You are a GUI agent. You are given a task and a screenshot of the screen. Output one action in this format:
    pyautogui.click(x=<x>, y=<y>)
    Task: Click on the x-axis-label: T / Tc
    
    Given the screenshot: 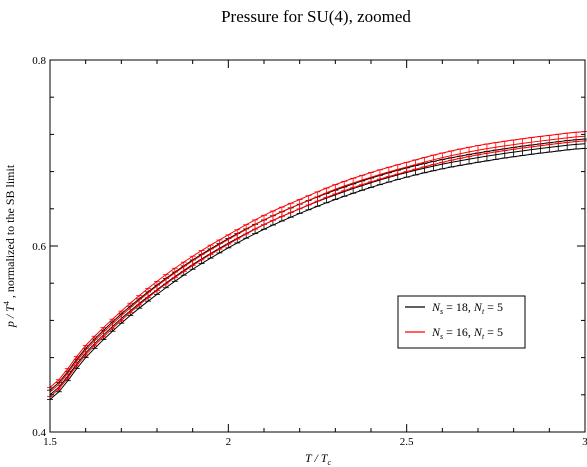 What is the action you would take?
    pyautogui.click(x=318, y=459)
    